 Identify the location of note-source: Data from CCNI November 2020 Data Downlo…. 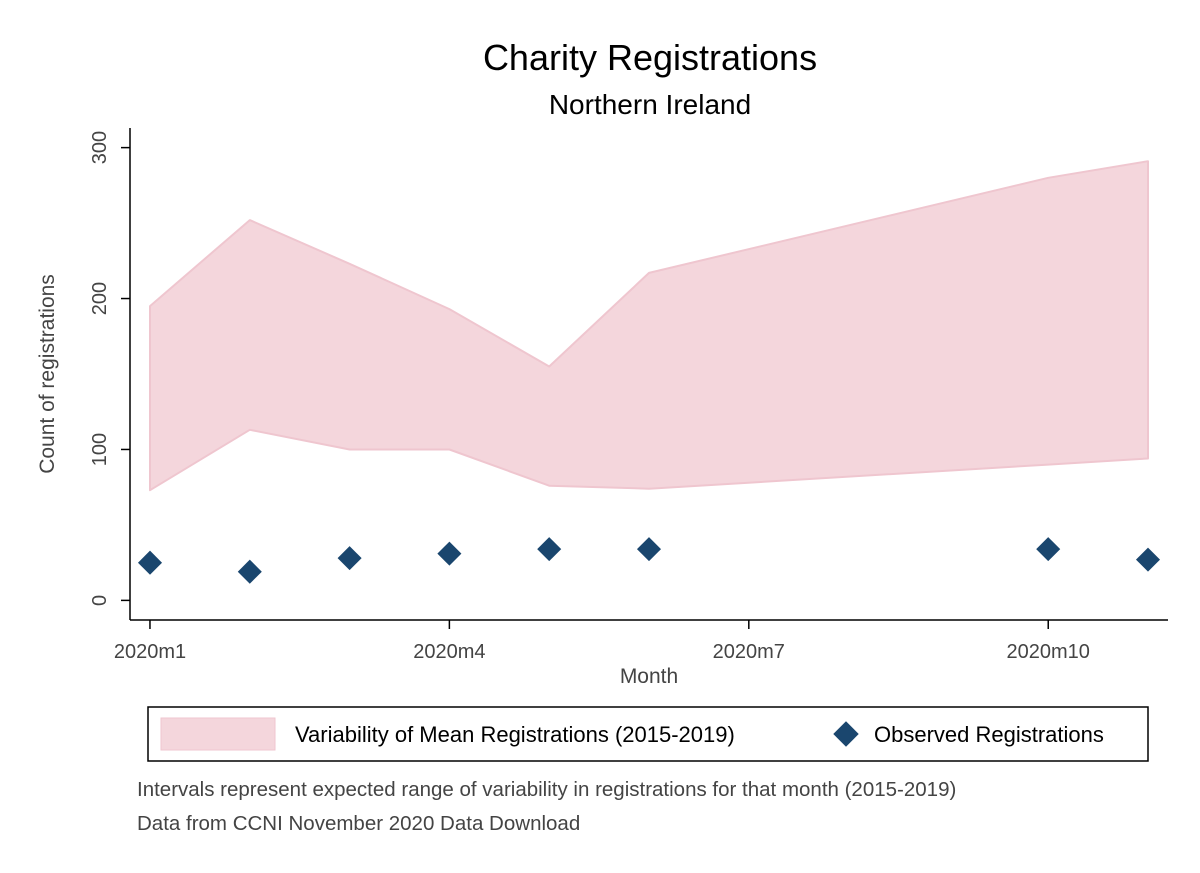
(358, 823).